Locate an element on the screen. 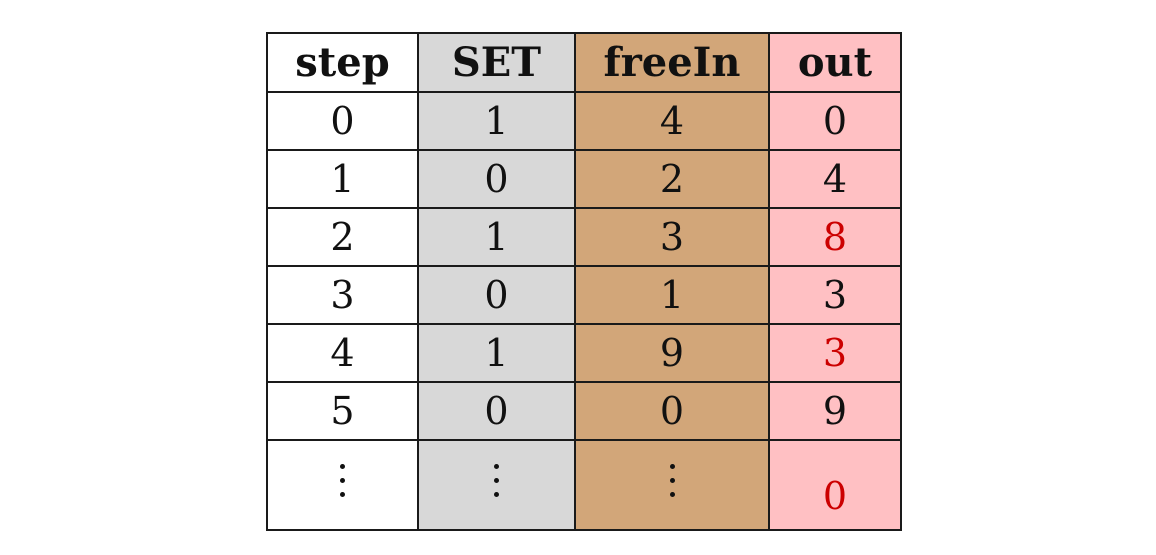  cell-step: 3 is located at coordinates (342, 295).